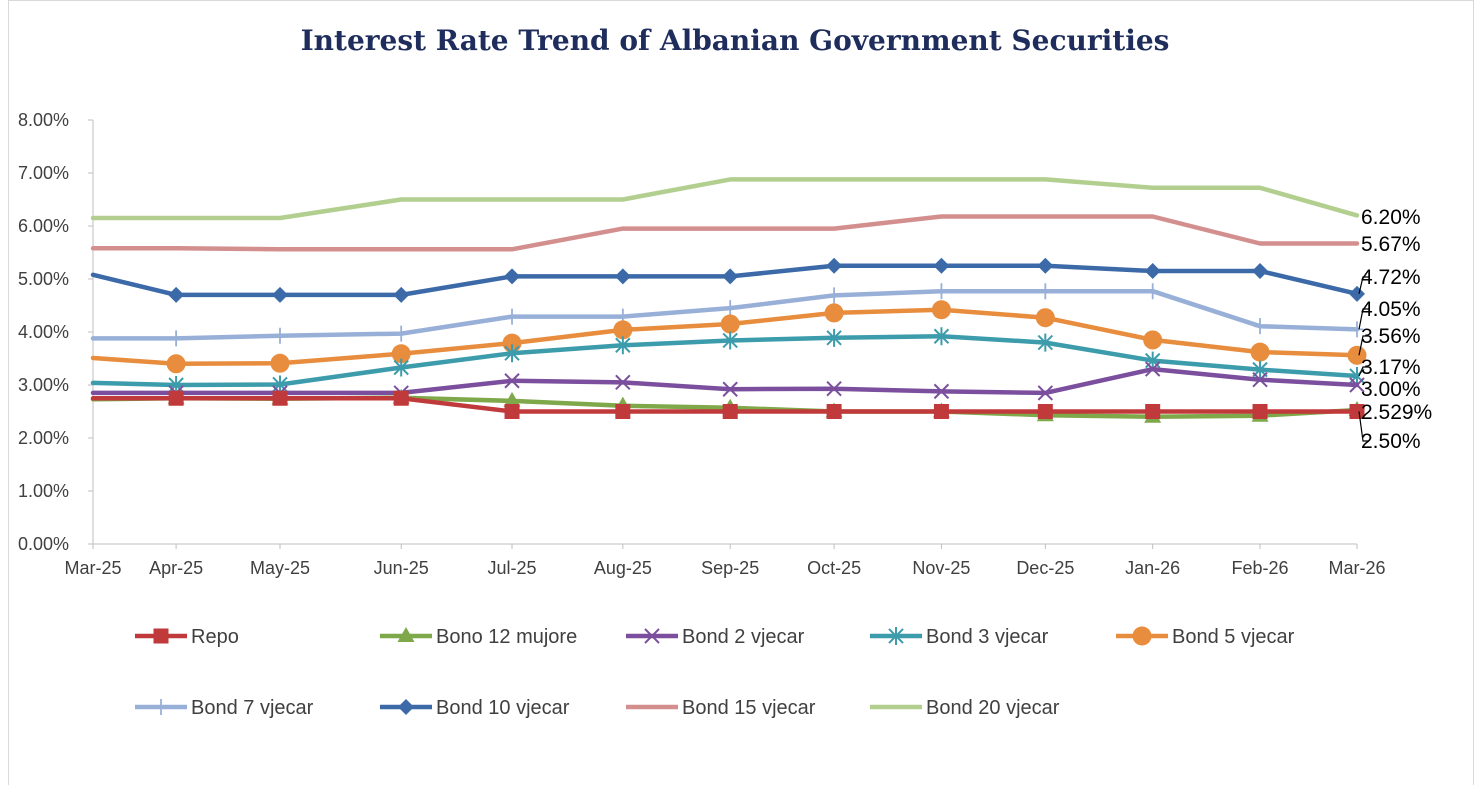 This screenshot has height=785, width=1476. Describe the element at coordinates (1391, 336) in the screenshot. I see `end-value-label: 3.56%` at that location.